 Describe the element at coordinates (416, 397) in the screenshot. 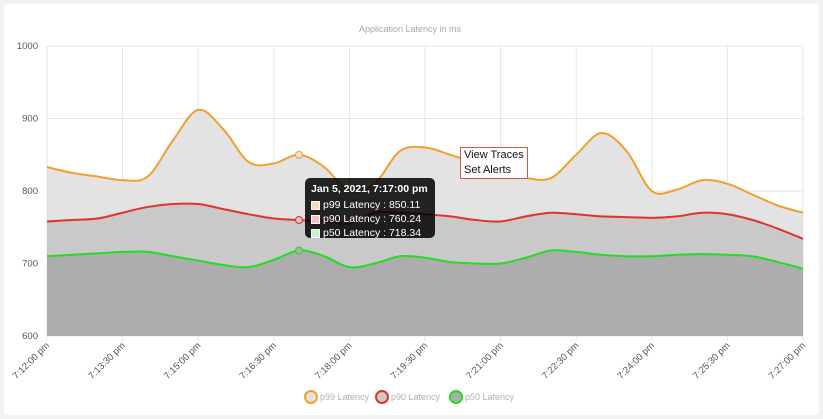

I see `legend-label-1: p90 Latency` at that location.